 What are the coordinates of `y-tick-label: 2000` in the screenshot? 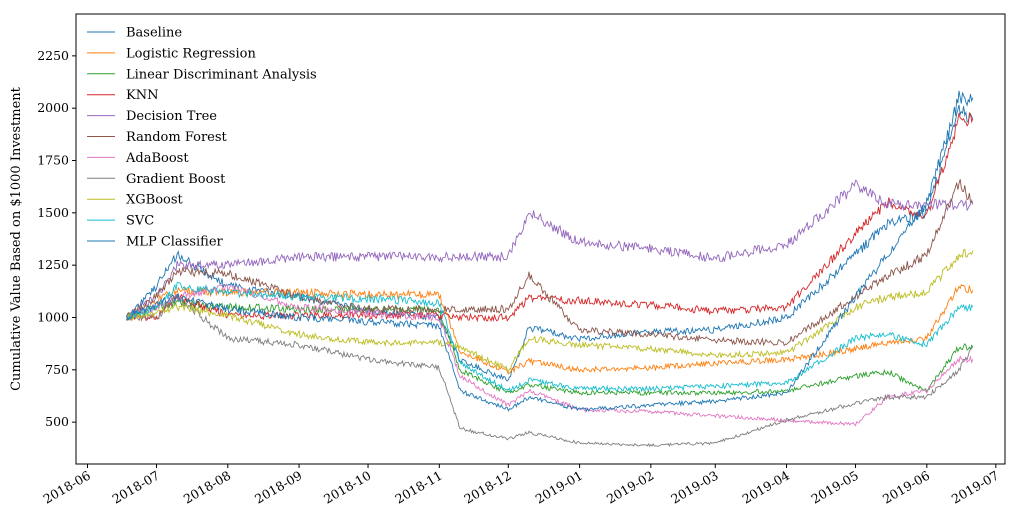 It's located at (53, 107).